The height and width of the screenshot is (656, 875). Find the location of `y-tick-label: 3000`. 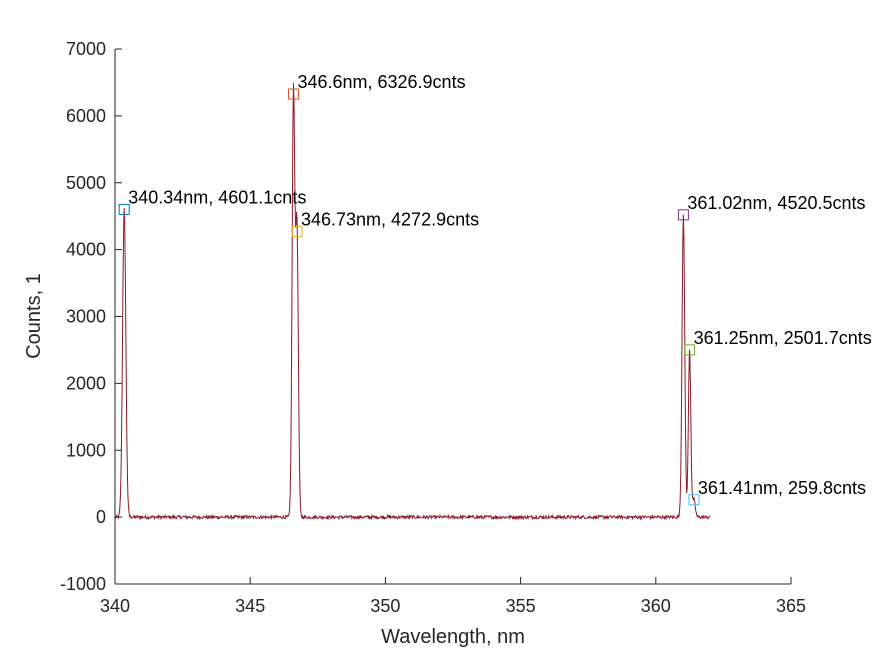

y-tick-label: 3000 is located at coordinates (86, 317).